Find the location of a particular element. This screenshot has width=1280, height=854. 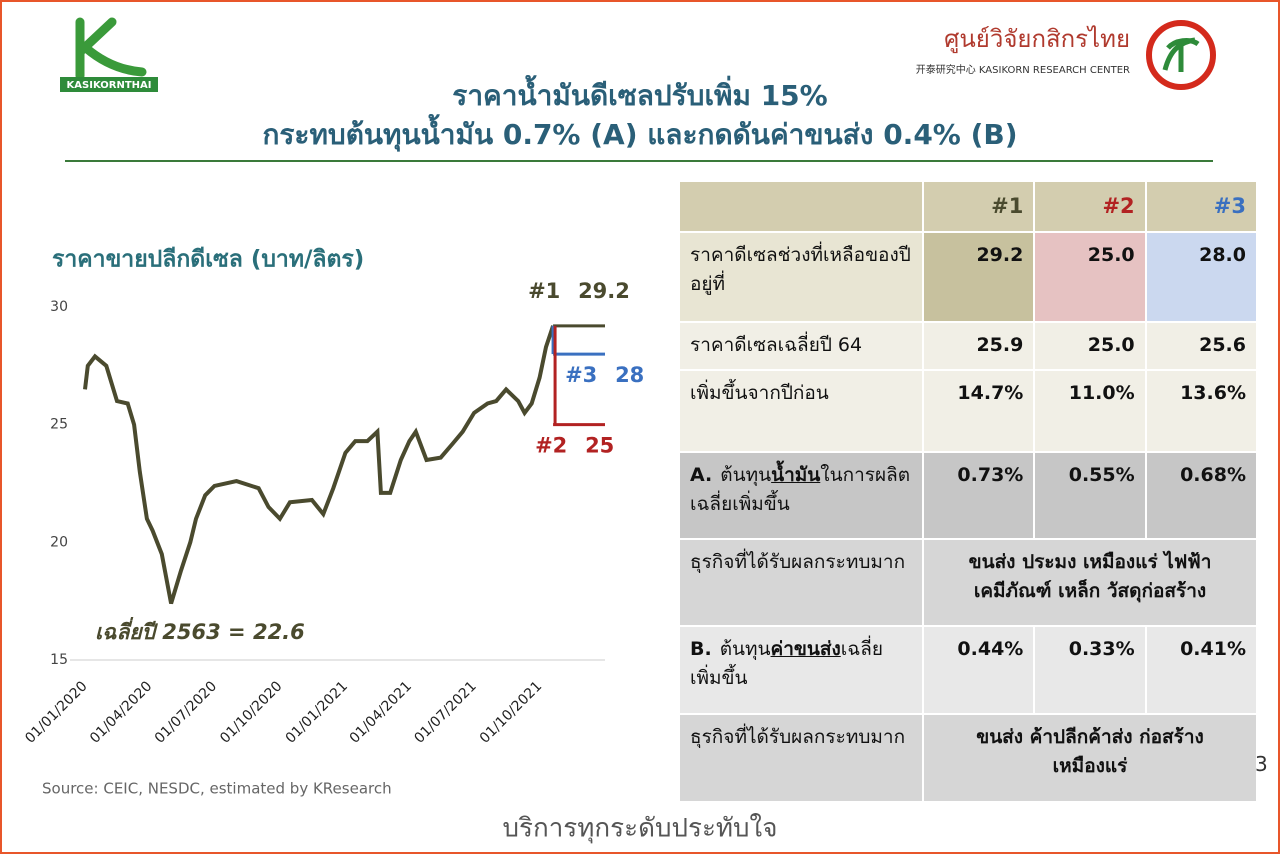

projection-value: 25 is located at coordinates (599, 446).